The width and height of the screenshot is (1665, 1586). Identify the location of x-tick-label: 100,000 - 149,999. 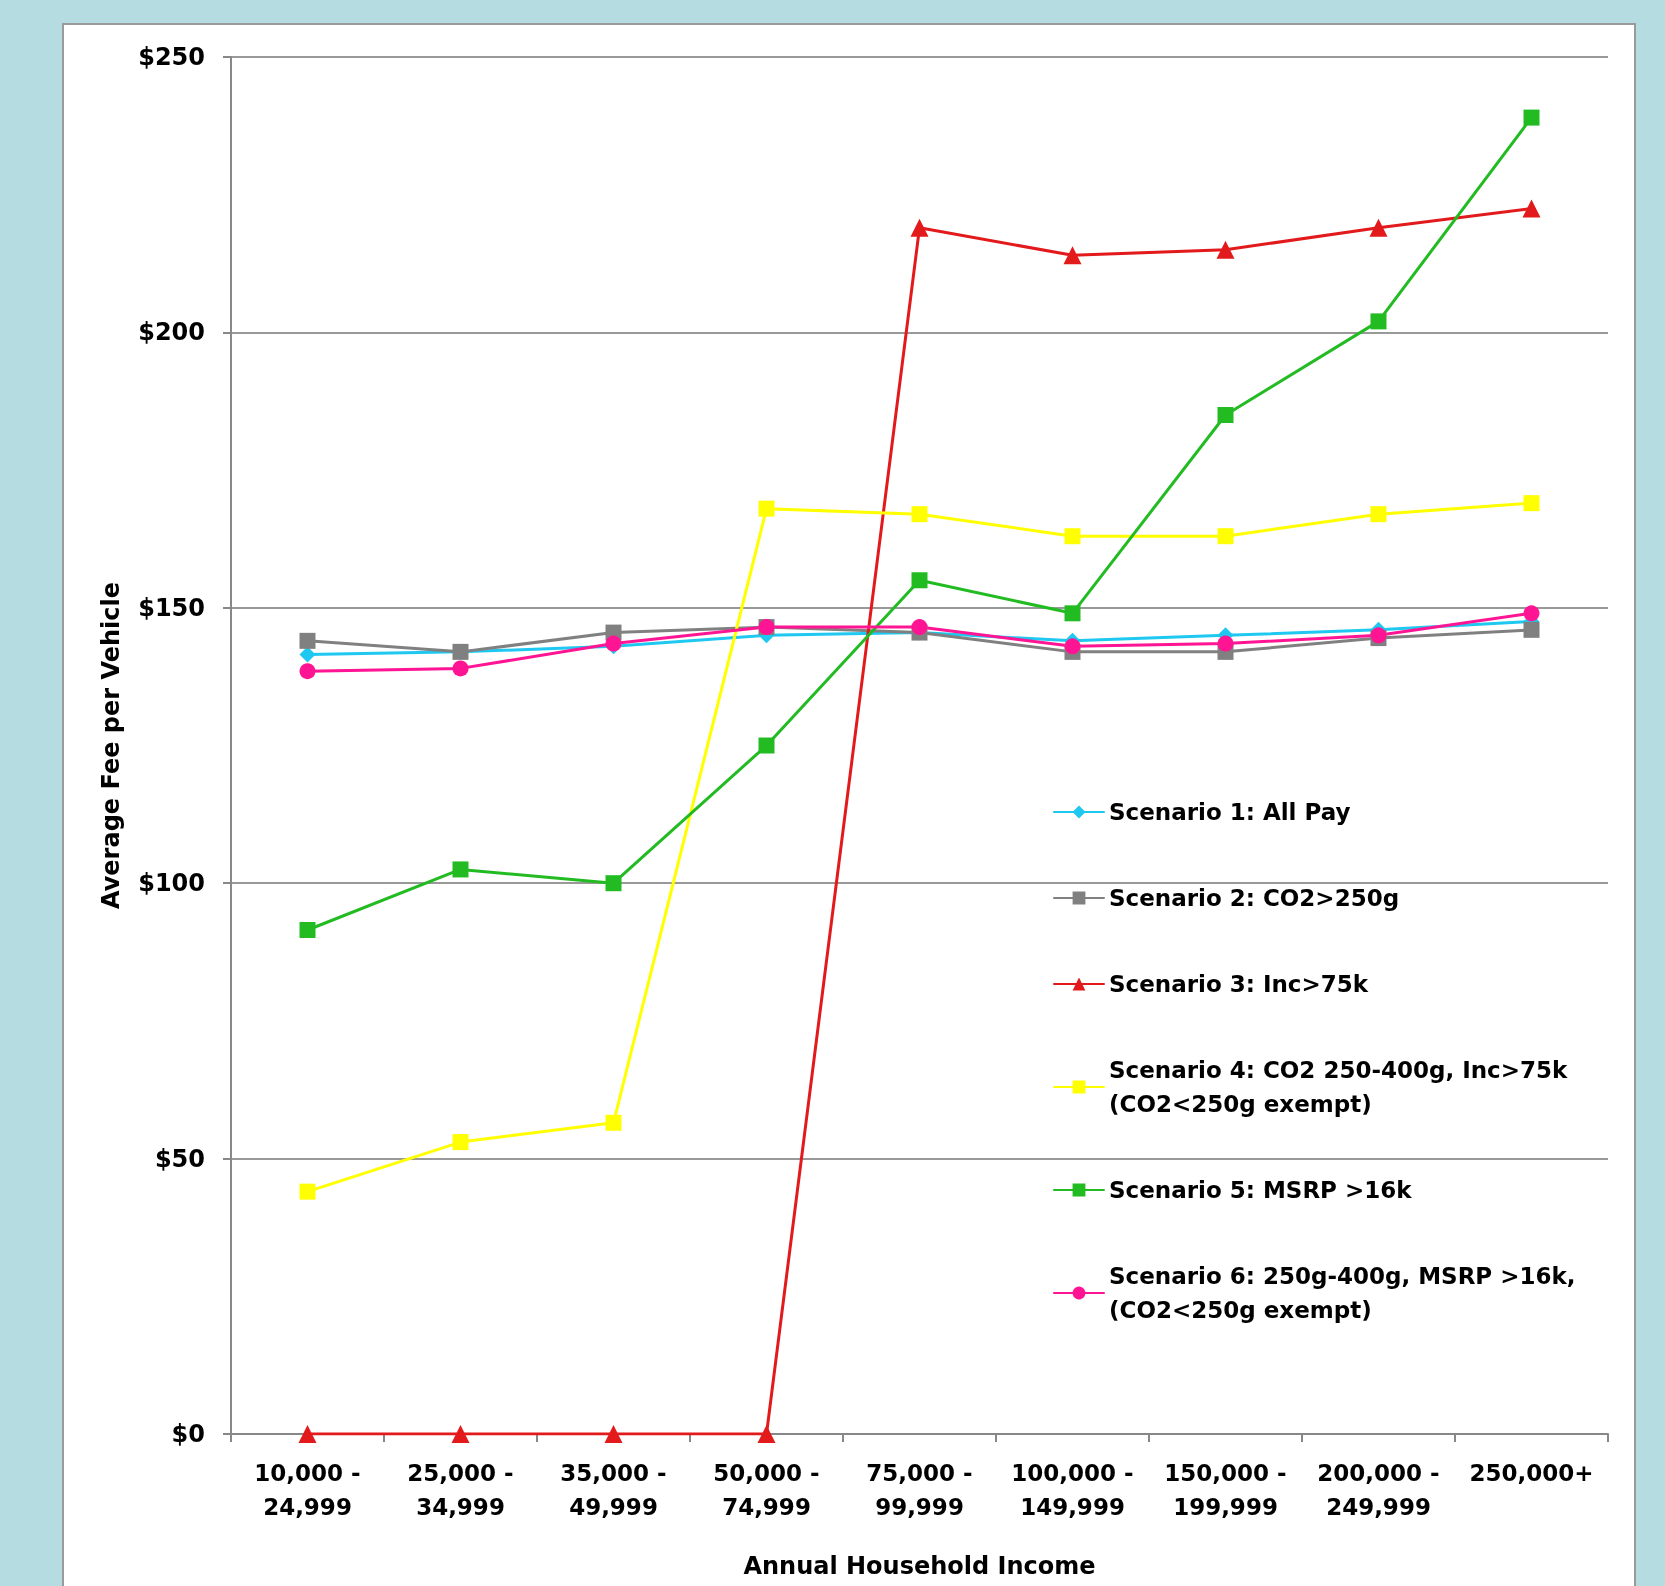
(1072, 1490).